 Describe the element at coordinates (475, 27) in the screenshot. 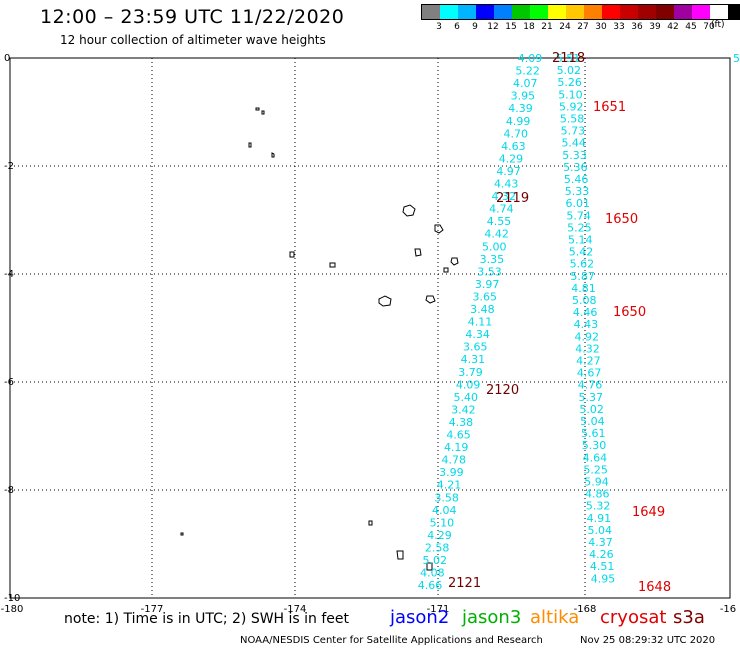

I see `legend-label: 9` at that location.